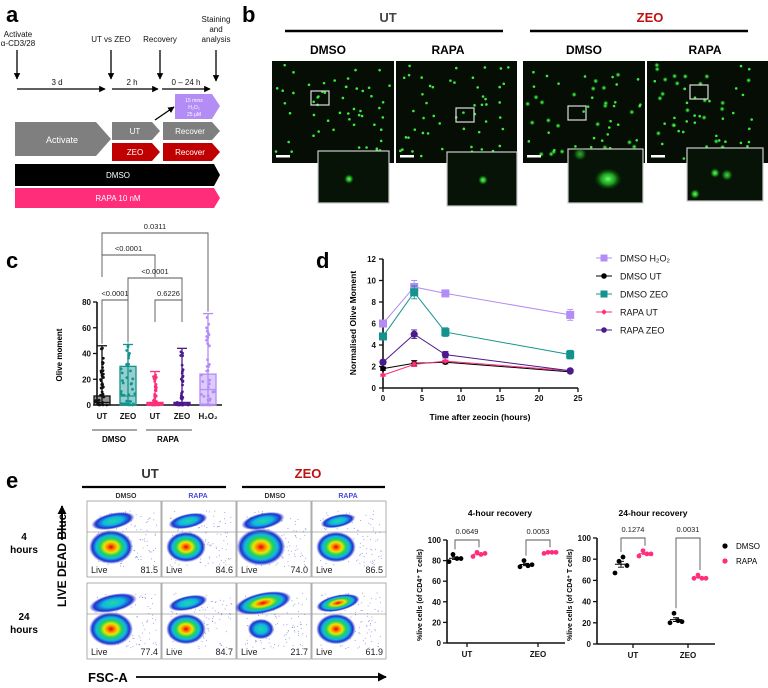 This screenshot has width=768, height=688. I want to click on x-tick-label: 20, so click(539, 398).